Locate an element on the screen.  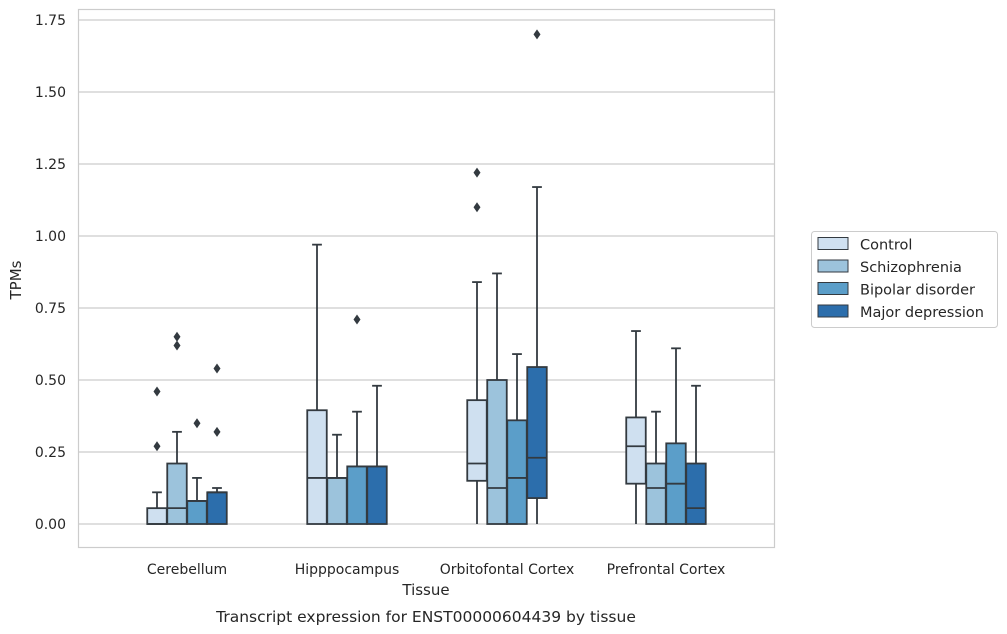
x-axis-title: Tissue is located at coordinates (425, 590).